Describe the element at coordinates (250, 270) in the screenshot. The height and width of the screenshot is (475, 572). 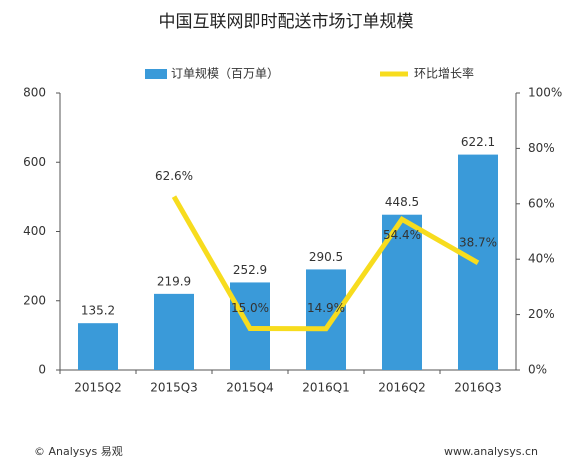
I see `bar-value-label: 252.9` at that location.